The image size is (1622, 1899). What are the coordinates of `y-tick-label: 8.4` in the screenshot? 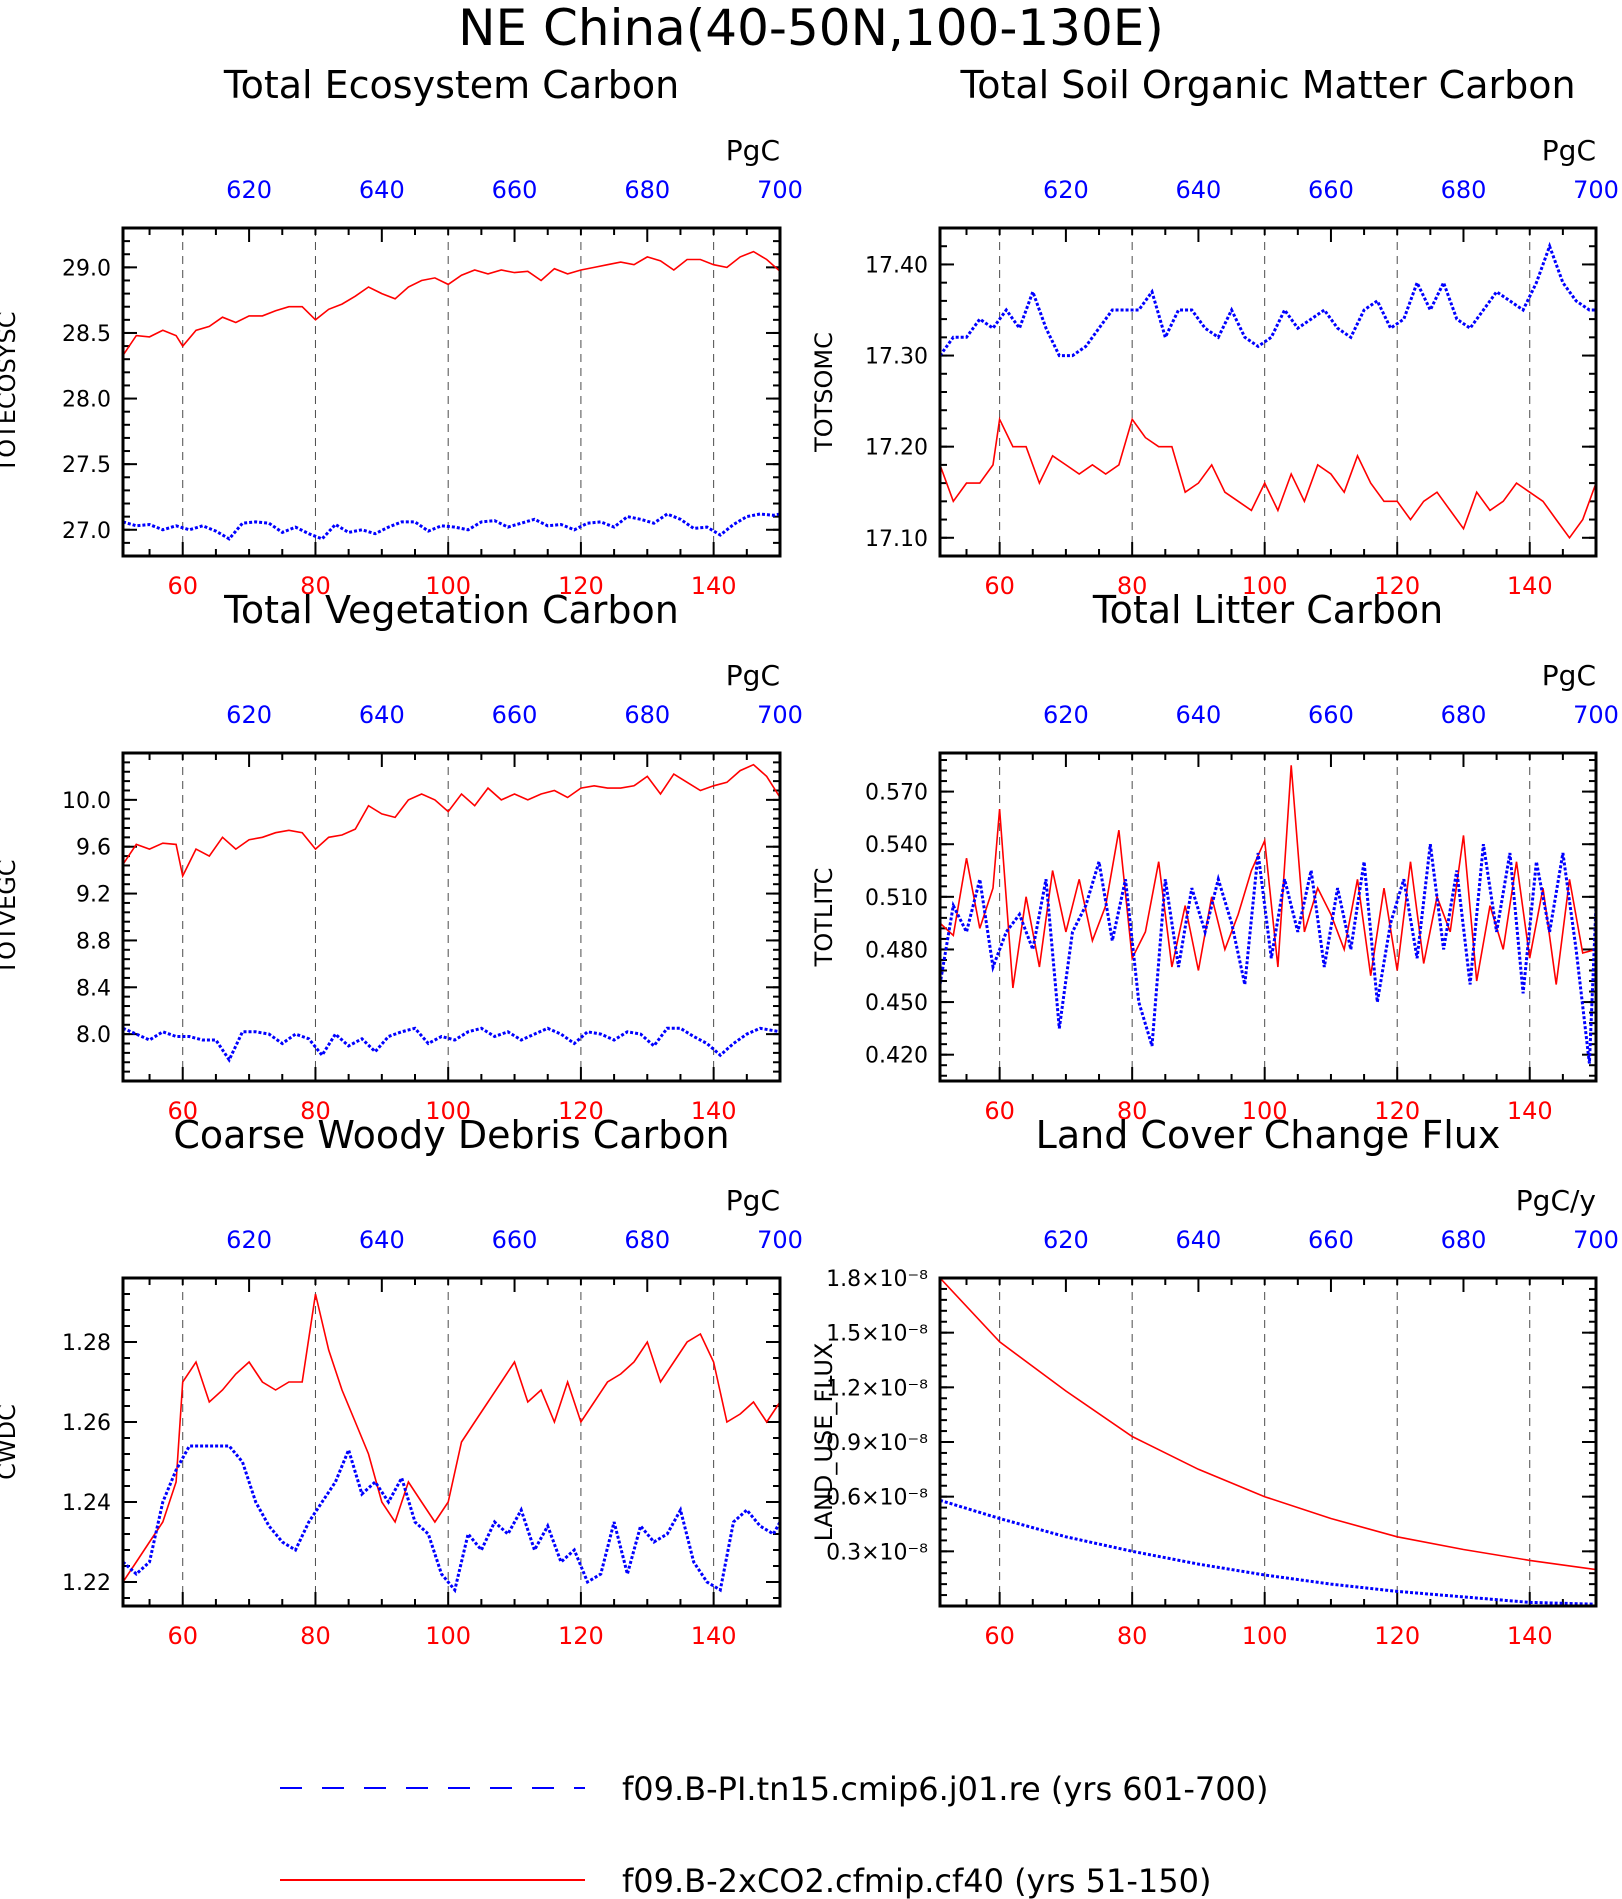 It's located at (93, 988).